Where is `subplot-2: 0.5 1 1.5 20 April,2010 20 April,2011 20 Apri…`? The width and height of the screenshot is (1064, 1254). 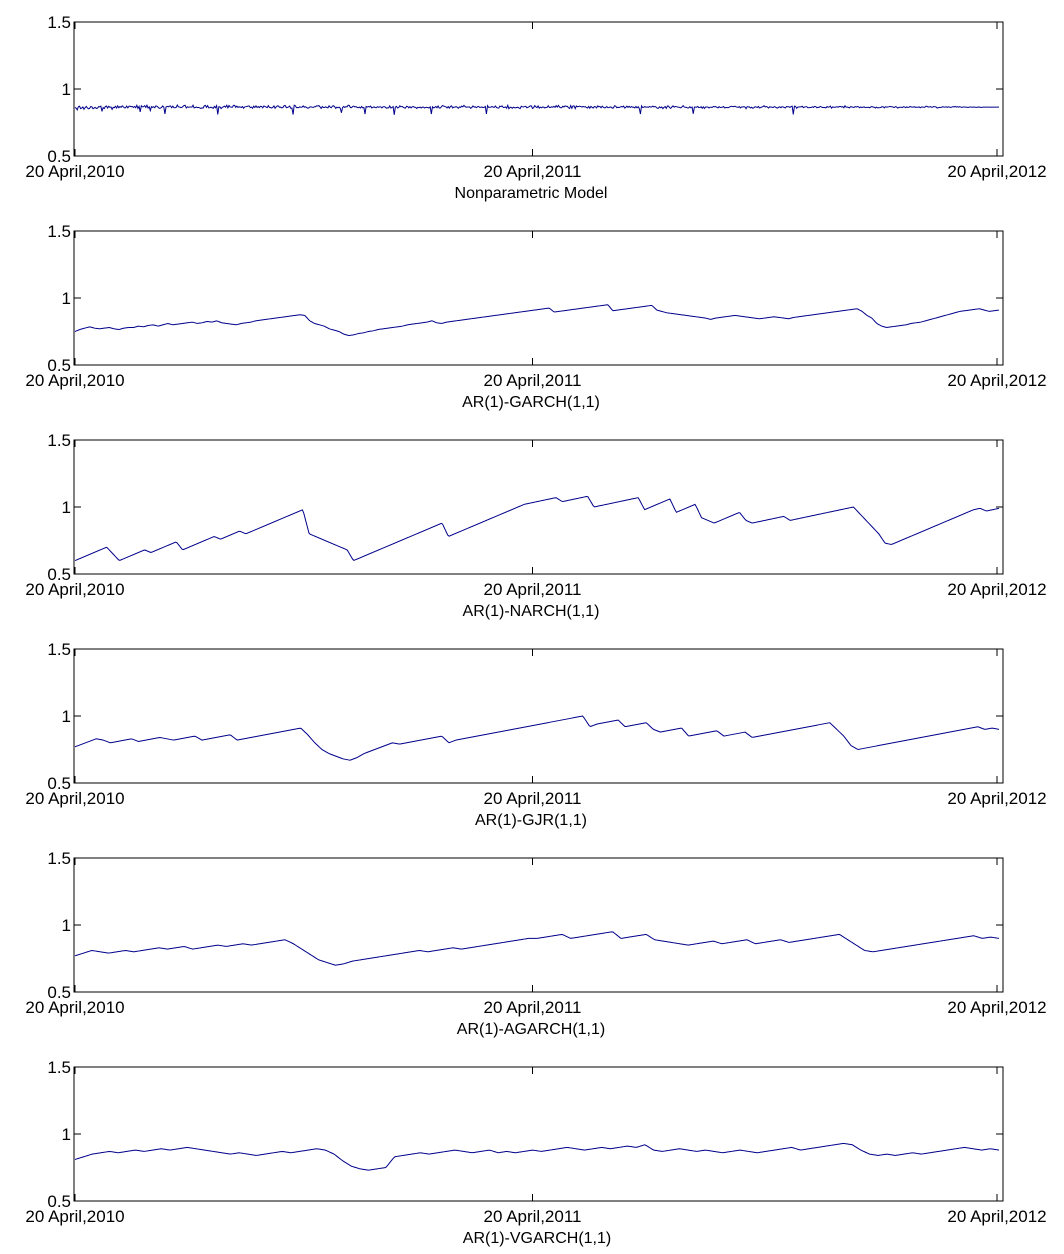 subplot-2: 0.5 1 1.5 20 April,2010 20 April,2011 20 Apri… is located at coordinates (535, 306).